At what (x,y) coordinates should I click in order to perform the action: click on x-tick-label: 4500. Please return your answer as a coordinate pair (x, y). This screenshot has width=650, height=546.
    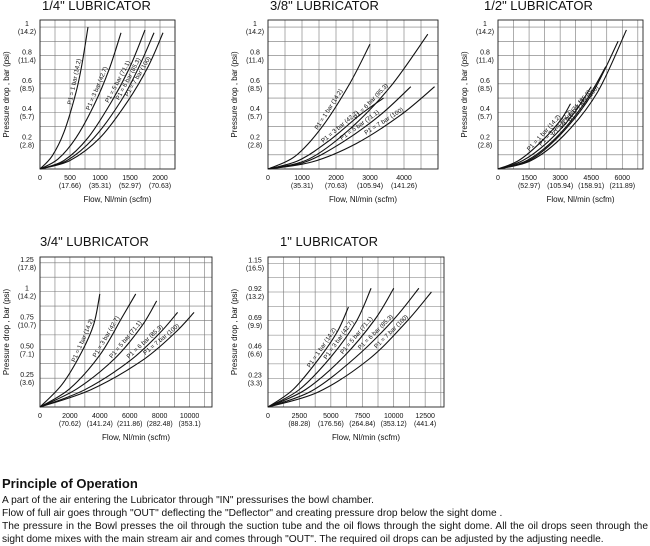
    Looking at the image, I should click on (591, 178).